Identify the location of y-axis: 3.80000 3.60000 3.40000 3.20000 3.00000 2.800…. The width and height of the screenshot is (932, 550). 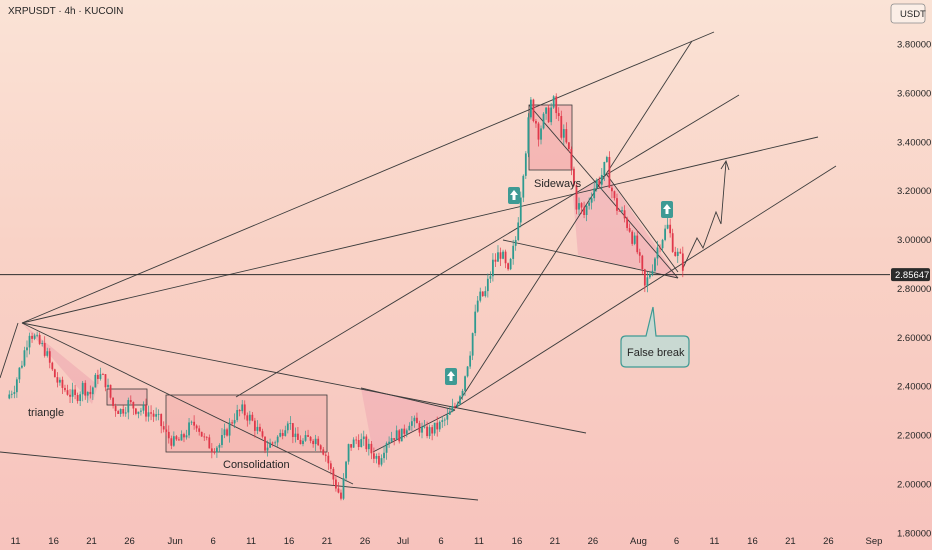
(914, 290).